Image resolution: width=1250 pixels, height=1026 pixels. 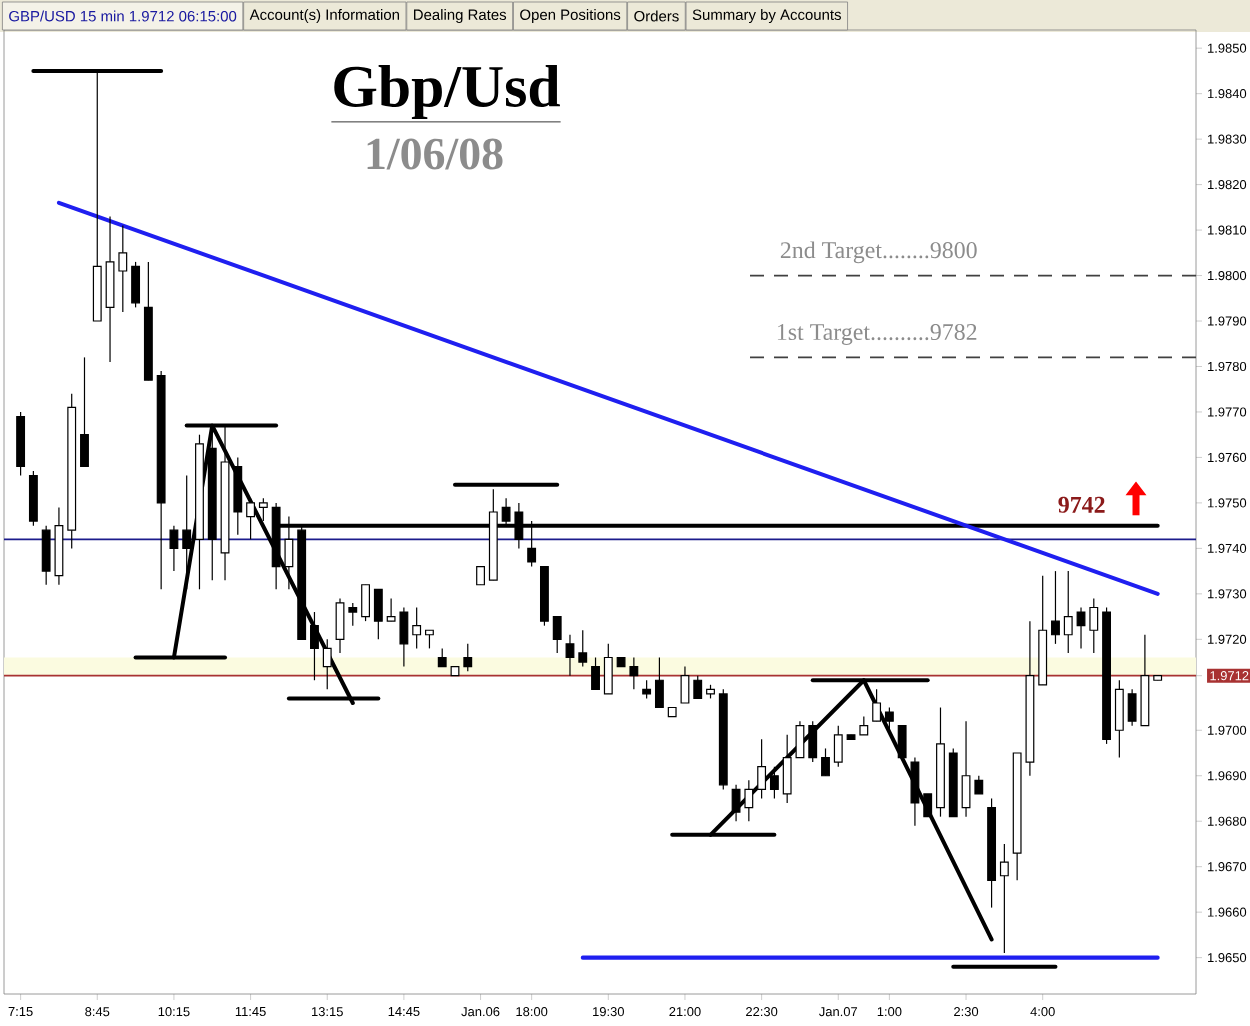 I want to click on text: Gbp/Usd, so click(x=447, y=92).